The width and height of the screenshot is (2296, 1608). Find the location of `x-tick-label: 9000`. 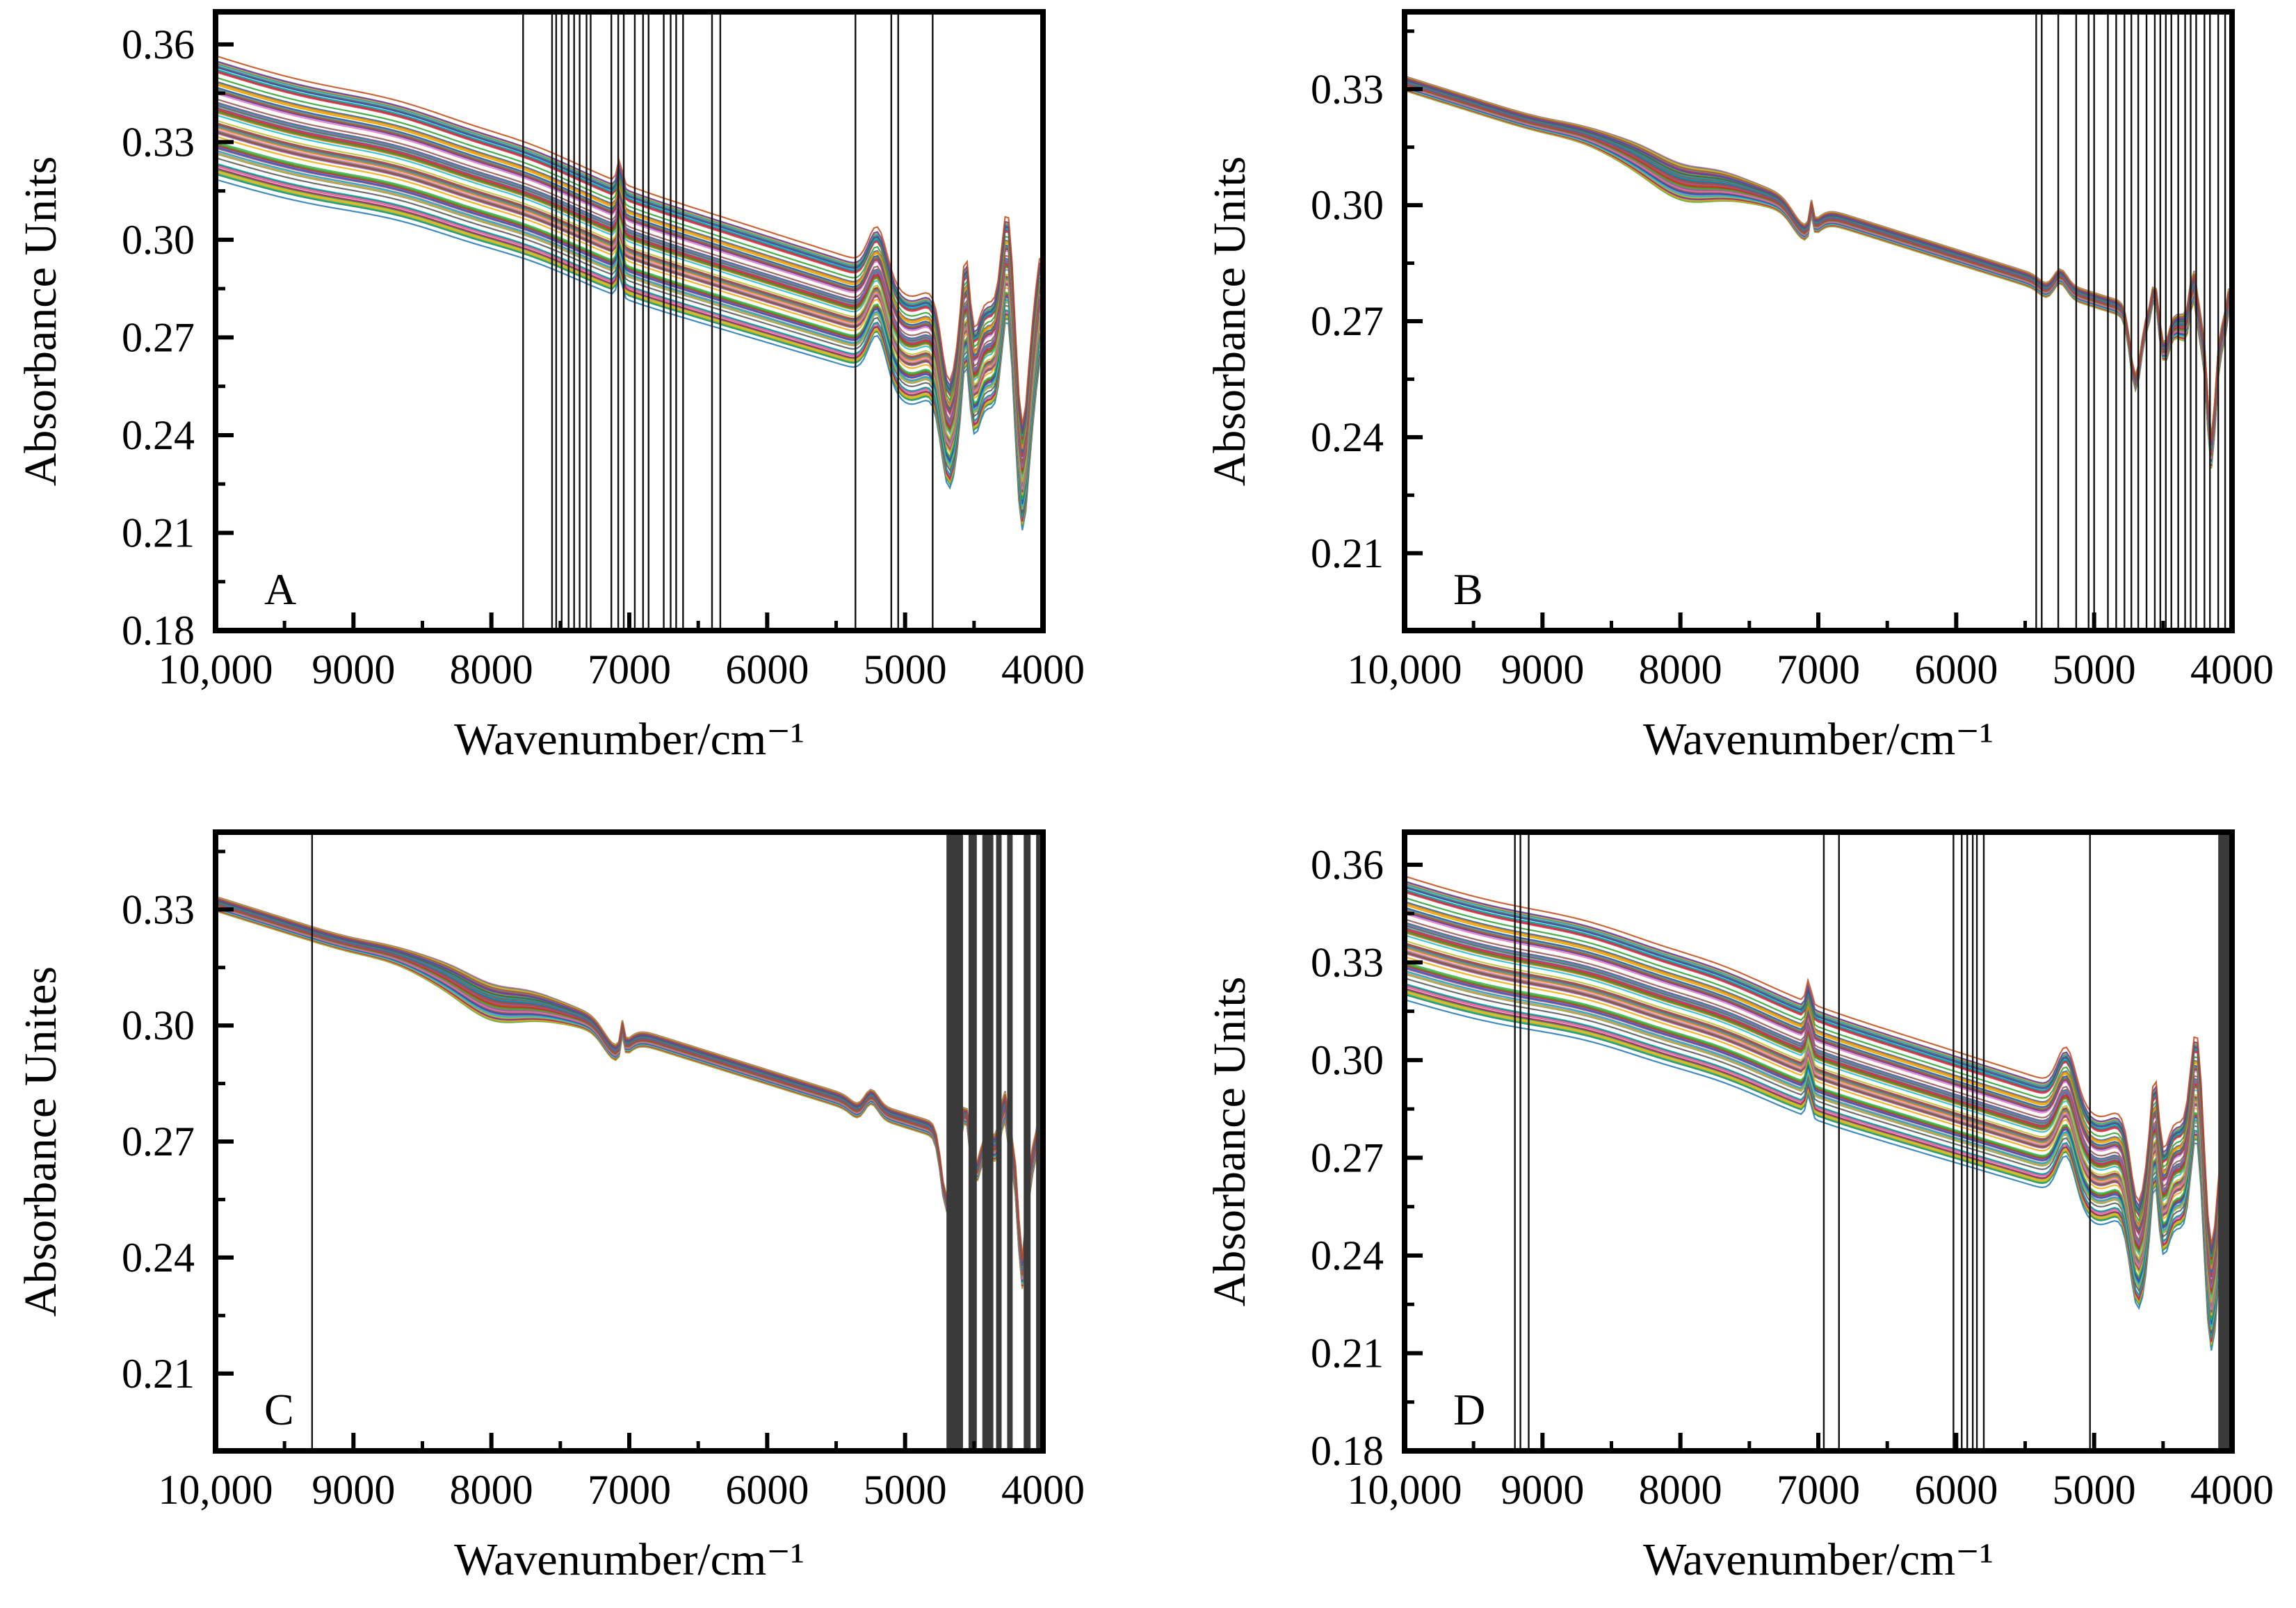

x-tick-label: 9000 is located at coordinates (1542, 1490).